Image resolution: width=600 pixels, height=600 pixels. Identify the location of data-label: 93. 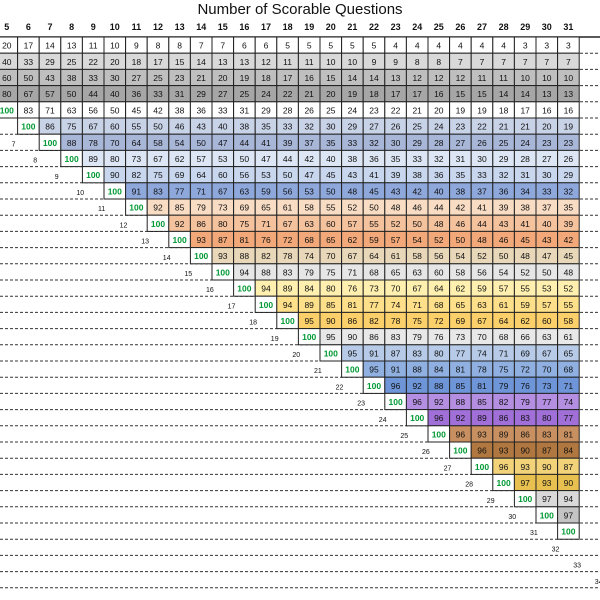
(201, 240).